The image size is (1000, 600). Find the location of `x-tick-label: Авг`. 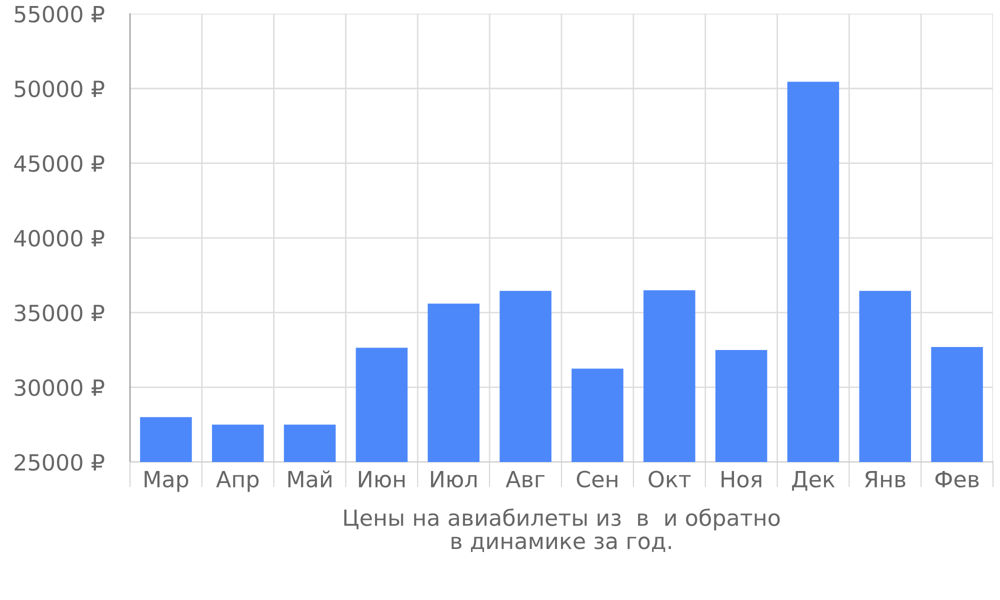

x-tick-label: Авг is located at coordinates (525, 479).